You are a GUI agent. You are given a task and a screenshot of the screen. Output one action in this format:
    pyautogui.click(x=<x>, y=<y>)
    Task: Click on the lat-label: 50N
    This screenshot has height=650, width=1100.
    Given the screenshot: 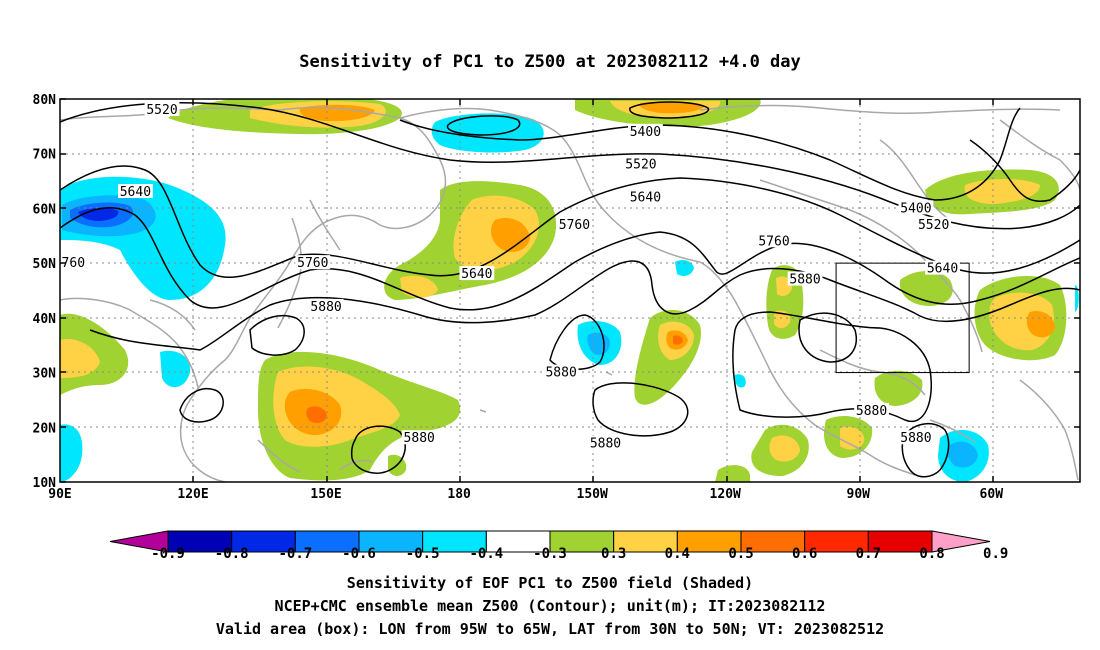 What is the action you would take?
    pyautogui.click(x=45, y=264)
    